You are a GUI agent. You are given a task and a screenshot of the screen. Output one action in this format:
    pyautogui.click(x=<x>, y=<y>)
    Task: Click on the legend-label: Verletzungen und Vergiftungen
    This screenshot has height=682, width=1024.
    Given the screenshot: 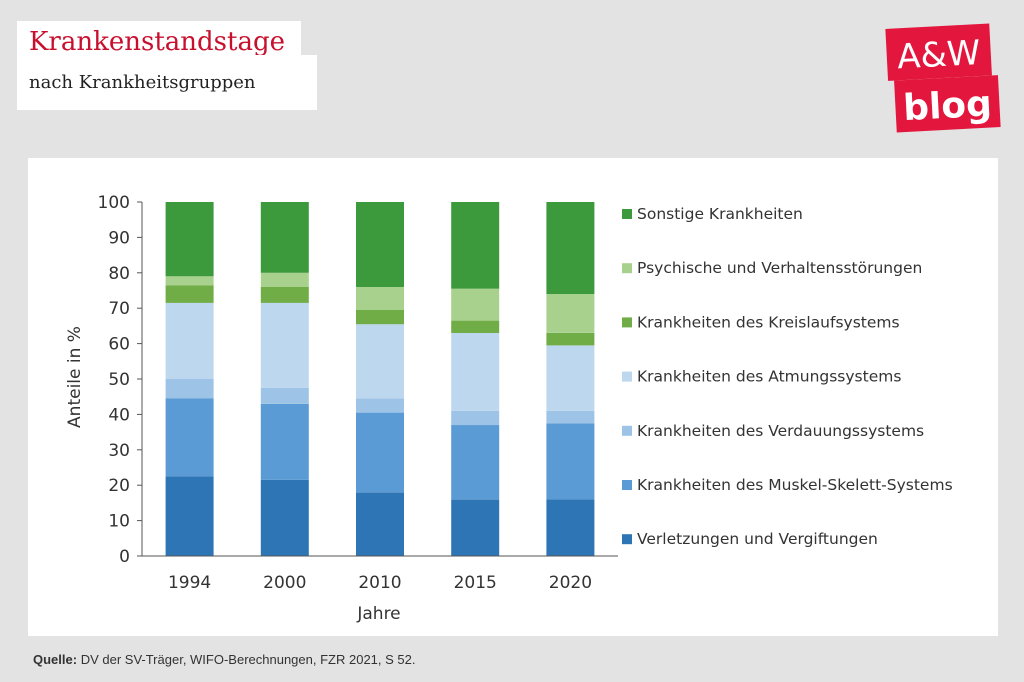 What is the action you would take?
    pyautogui.click(x=757, y=539)
    